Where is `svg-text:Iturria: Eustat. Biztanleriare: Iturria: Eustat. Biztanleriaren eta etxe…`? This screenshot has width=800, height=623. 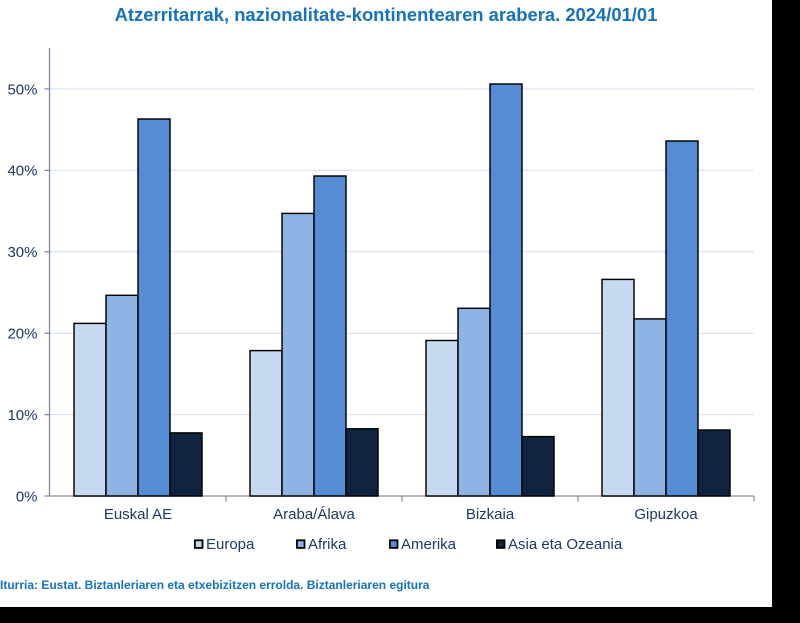
svg-text:Iturria: Eustat. Biztanleriare: Iturria: Eustat. Biztanleriaren eta etxe… is located at coordinates (215, 585).